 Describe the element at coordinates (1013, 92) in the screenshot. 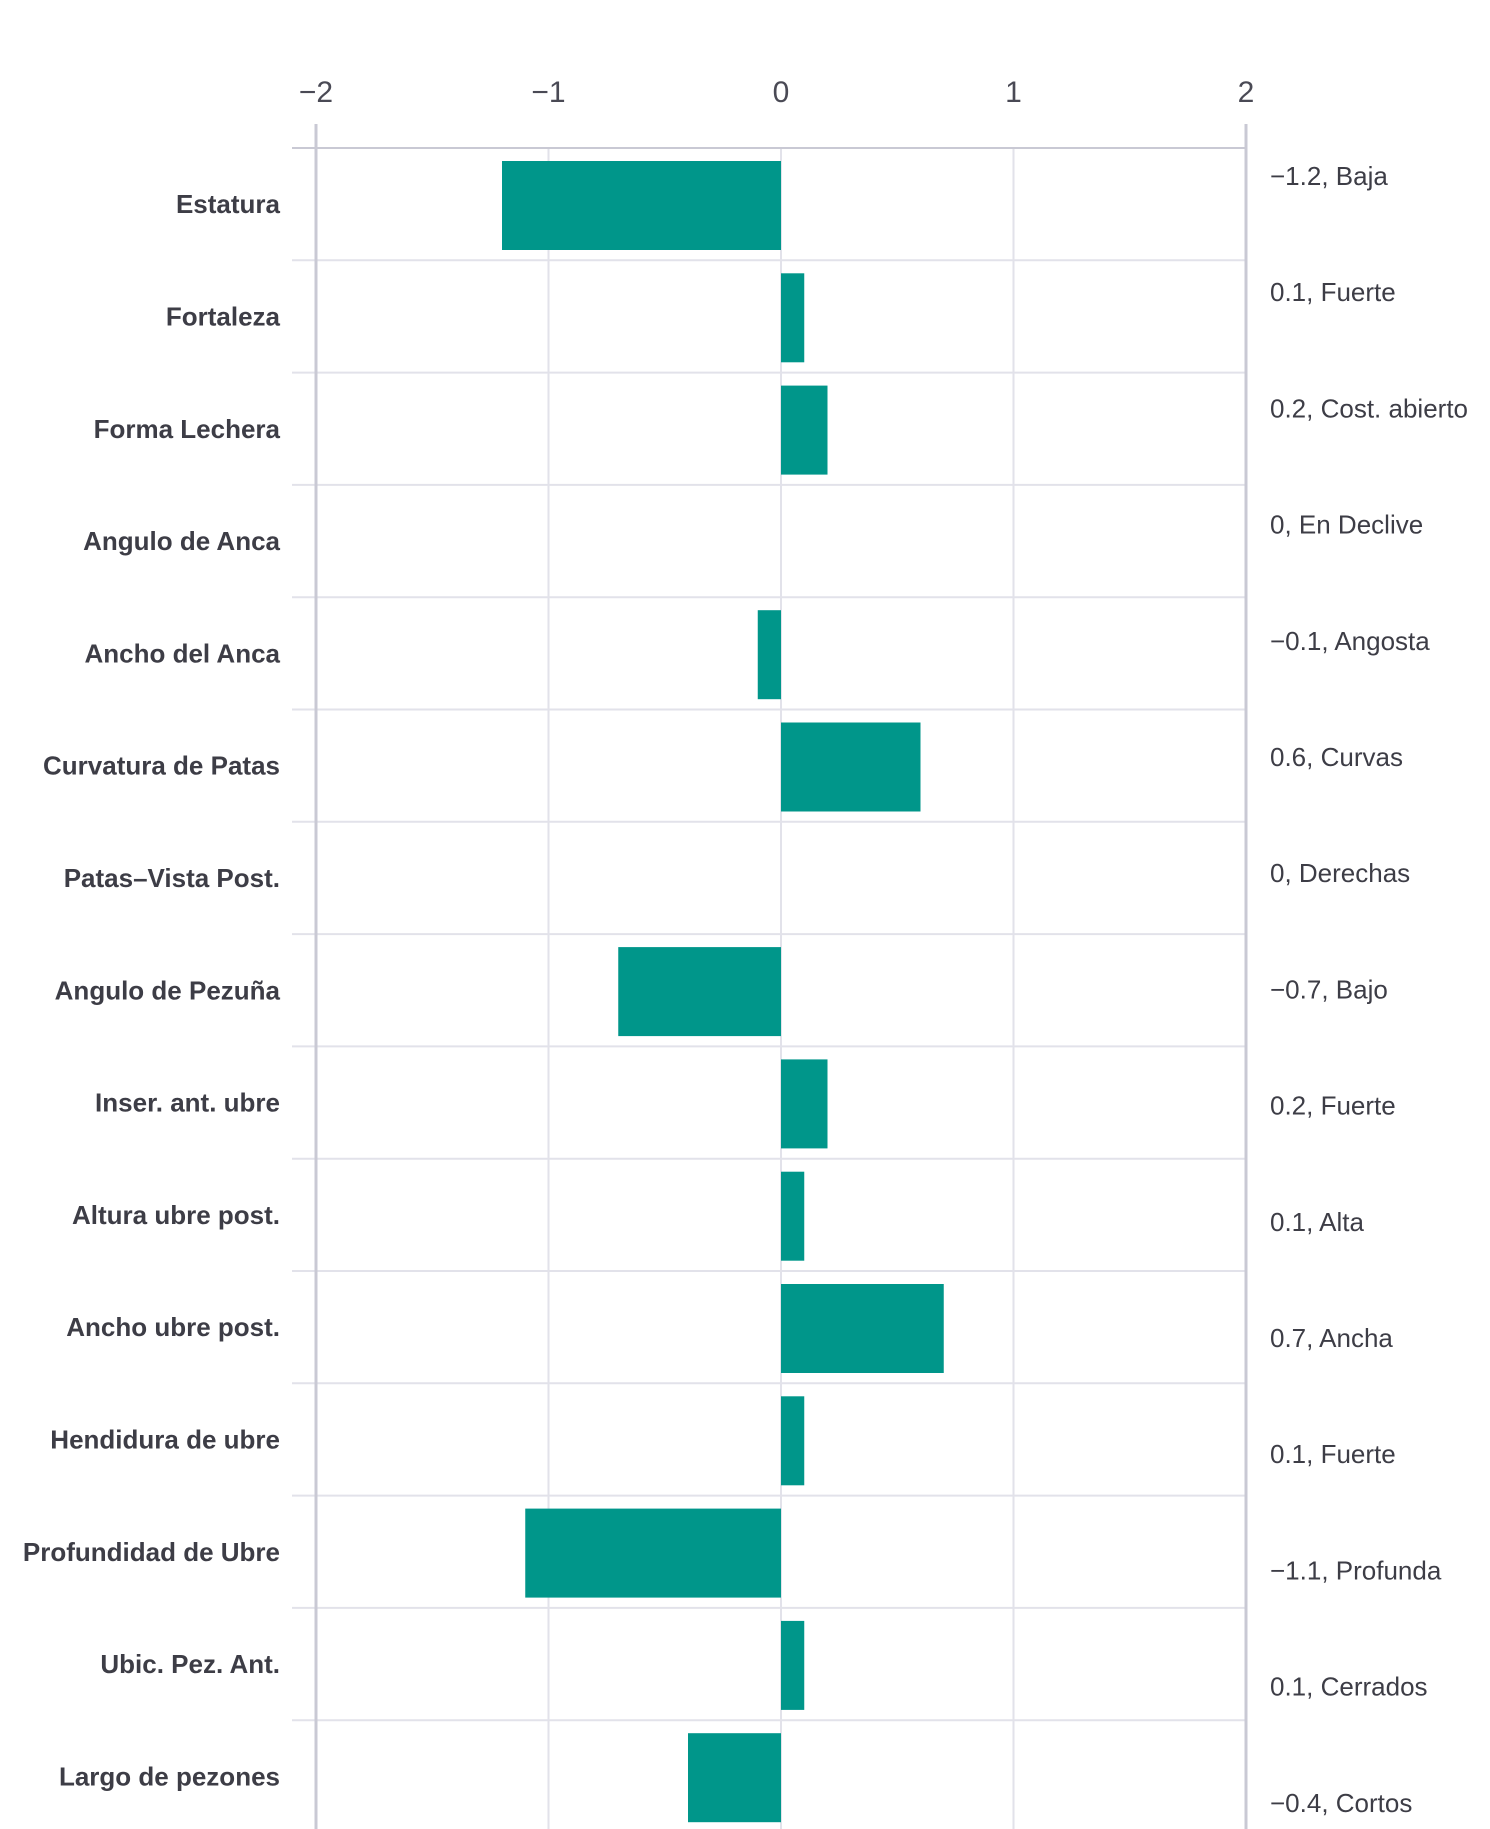

I see `x-tick-label: 1` at that location.